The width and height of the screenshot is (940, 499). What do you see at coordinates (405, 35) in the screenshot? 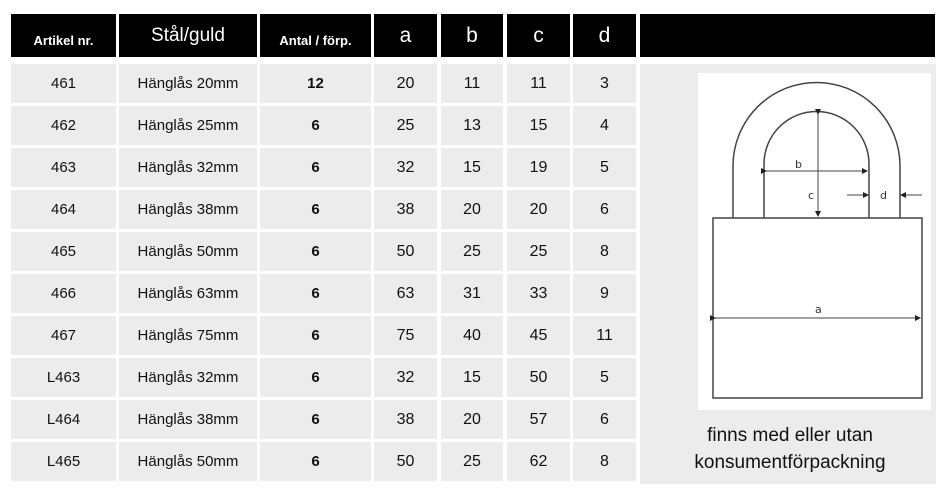
I see `header-dim-a: a` at bounding box center [405, 35].